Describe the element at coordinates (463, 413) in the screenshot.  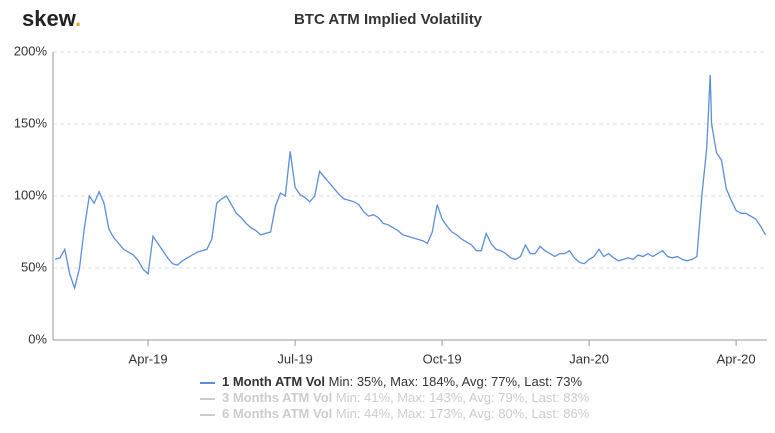
I see `legend-stats: Min: 44%, Max: 173%, Avg: 80%, Last: 86%` at that location.